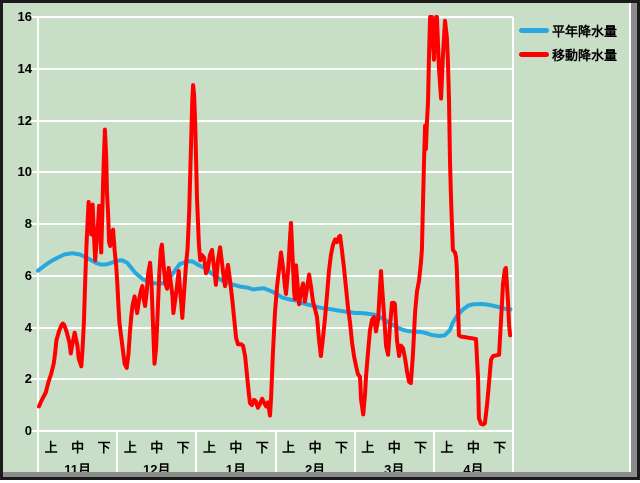  What do you see at coordinates (28, 223) in the screenshot?
I see `y-axis-label: 8` at bounding box center [28, 223].